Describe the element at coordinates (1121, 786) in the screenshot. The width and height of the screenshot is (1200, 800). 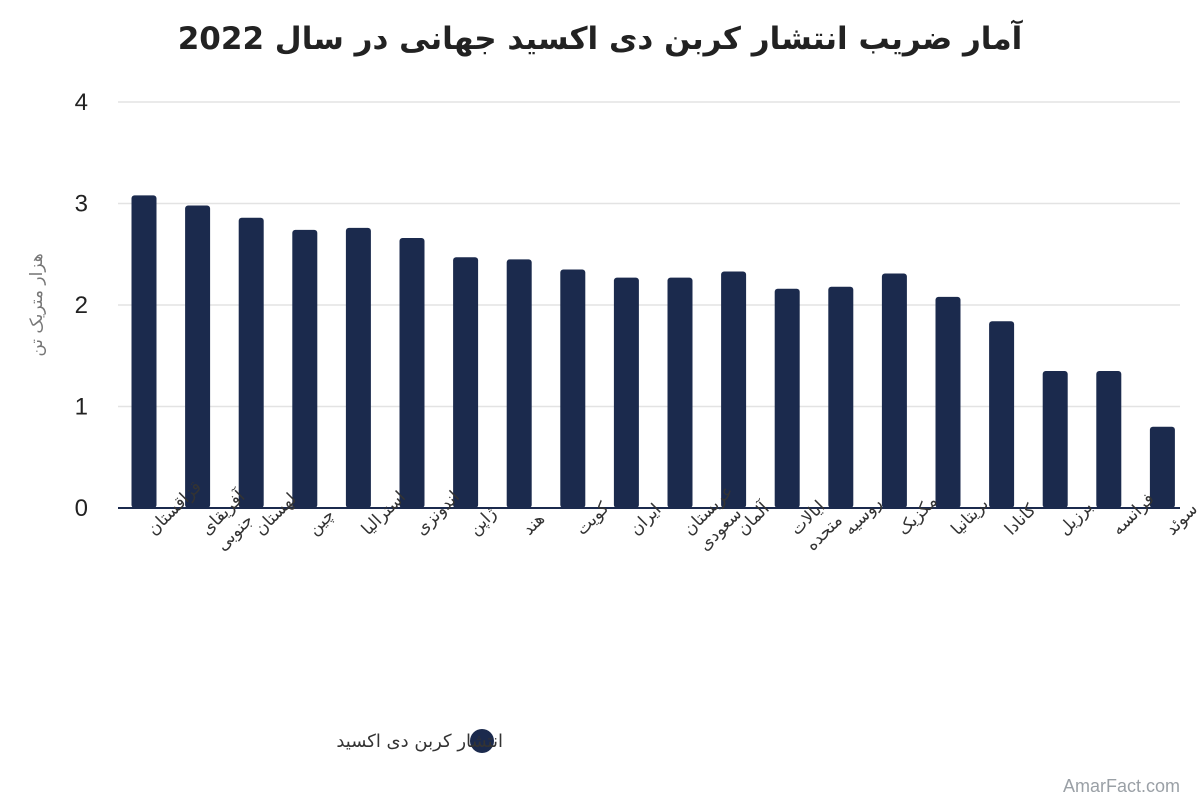
I see `watermark: AmarFact.com` at that location.